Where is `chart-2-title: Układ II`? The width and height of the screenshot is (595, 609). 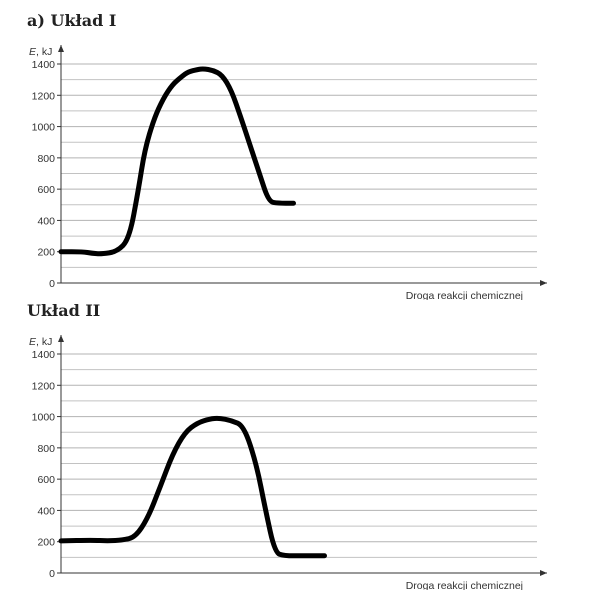
chart-2-title: Układ II is located at coordinates (64, 310).